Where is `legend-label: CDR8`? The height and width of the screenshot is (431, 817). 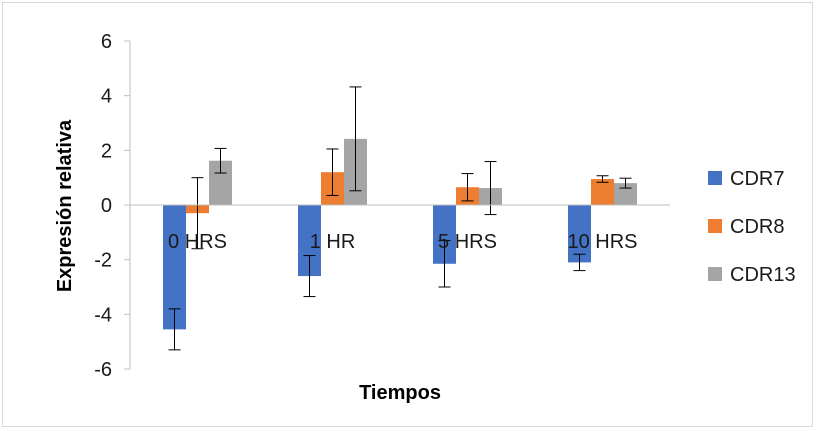 legend-label: CDR8 is located at coordinates (757, 227).